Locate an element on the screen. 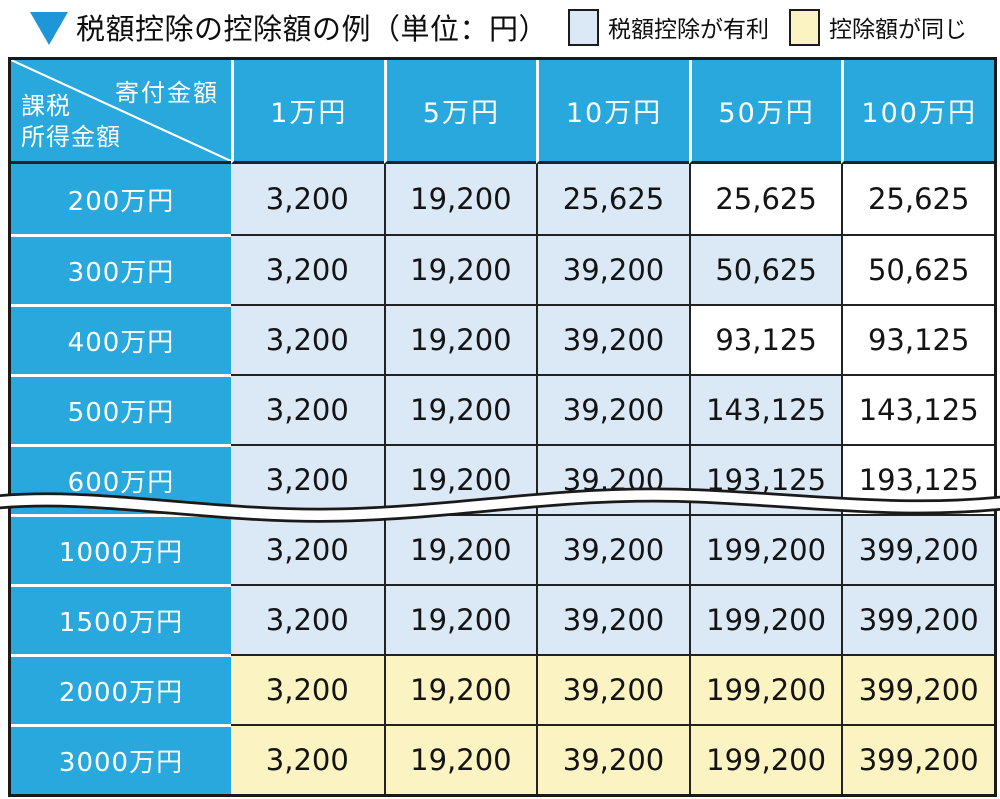 The image size is (1000, 799). row-label-cell: 2000万円 is located at coordinates (121, 689).